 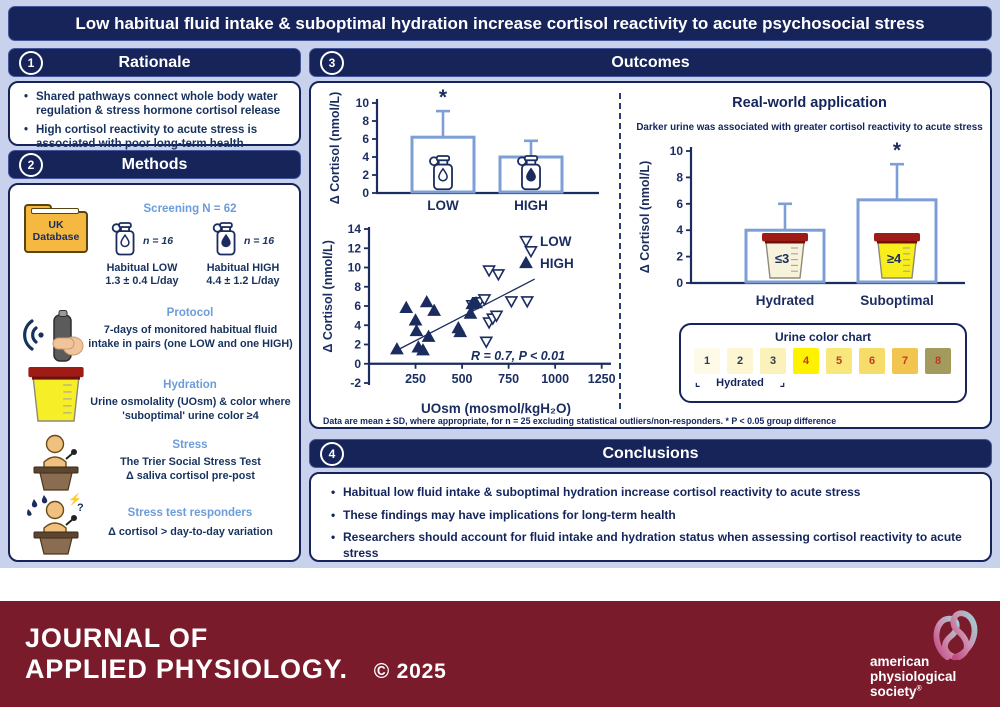 What do you see at coordinates (463, 151) in the screenshot?
I see `intake-bar-chart: 0 2 4 6 8 10 Δ Cortisol (nmol/L) * LOW HIGH` at bounding box center [463, 151].